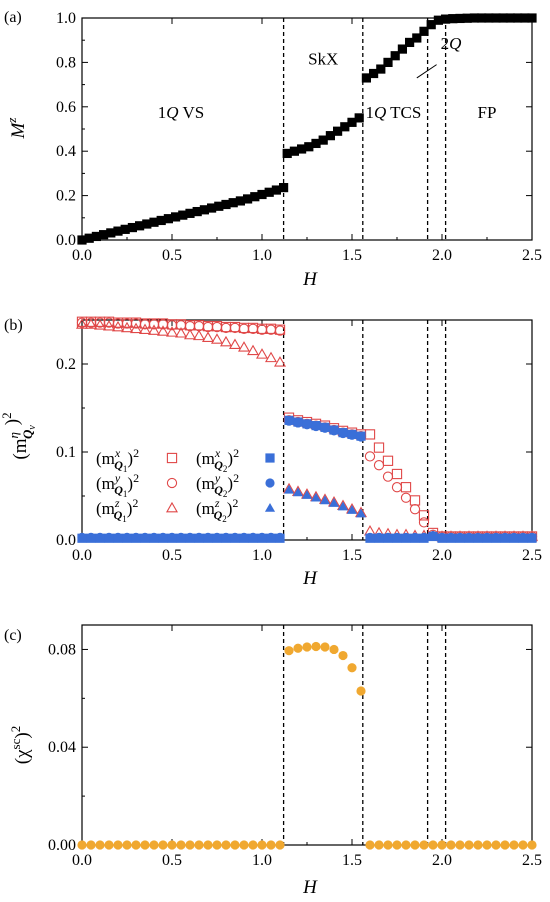 This screenshot has height=902, width=550. I want to click on legend-sub-q: Q, so click(218, 465).